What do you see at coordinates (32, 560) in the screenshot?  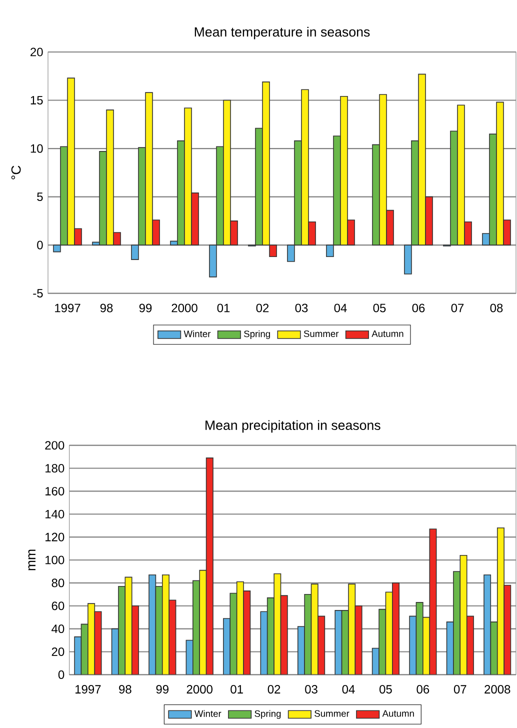 I see `y-axis-title: mm` at bounding box center [32, 560].